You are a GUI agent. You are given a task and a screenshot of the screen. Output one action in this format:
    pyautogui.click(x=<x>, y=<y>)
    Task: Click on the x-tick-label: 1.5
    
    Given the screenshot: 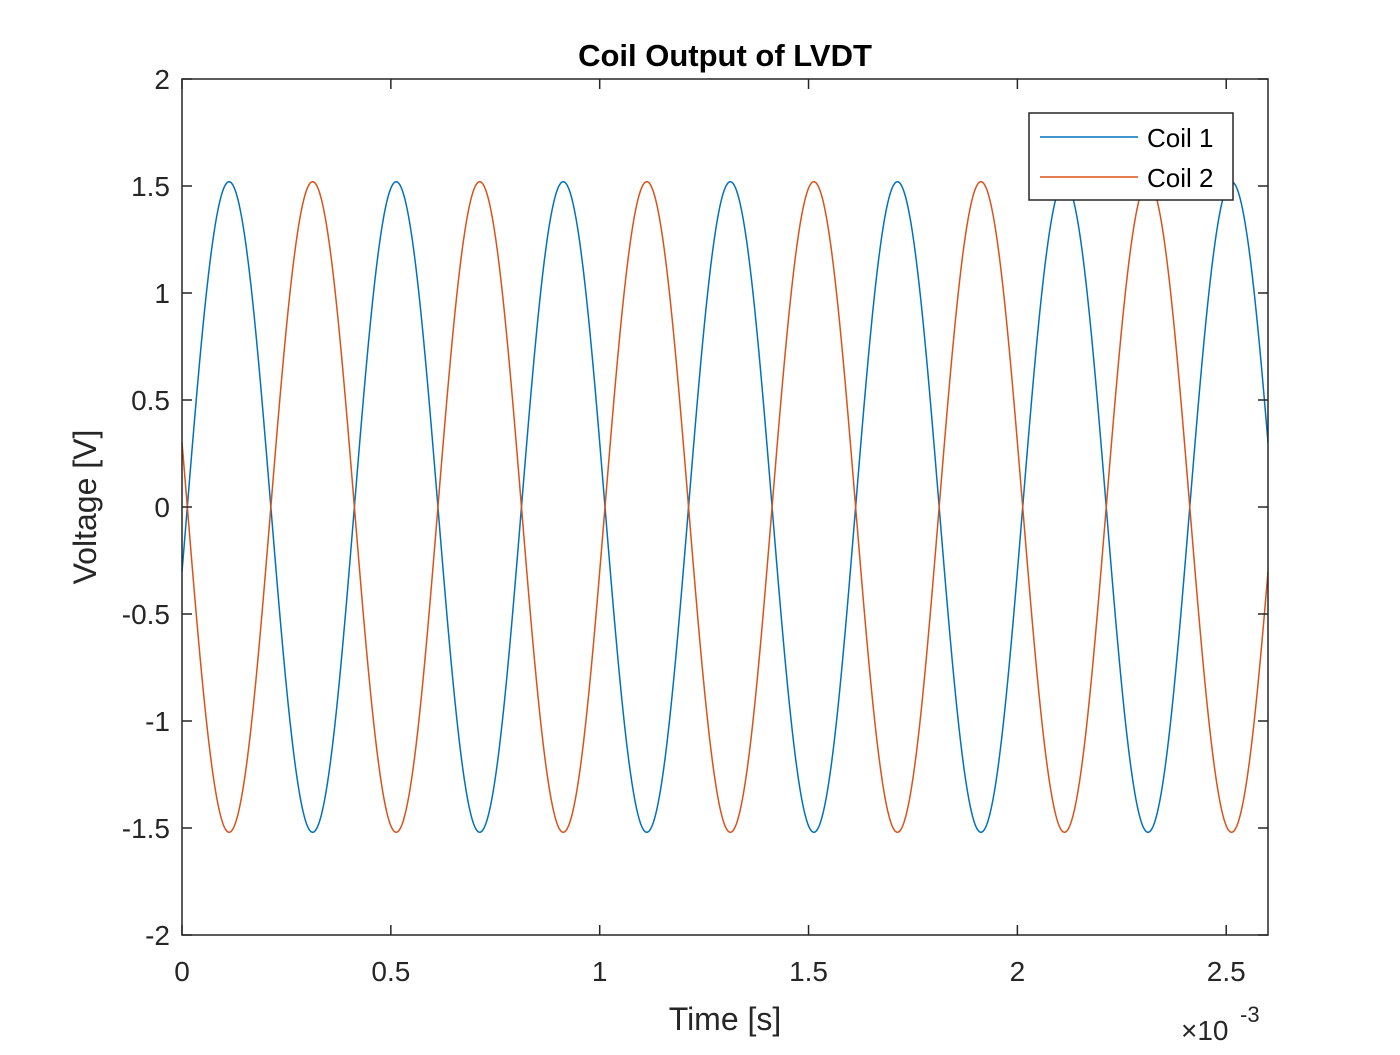 What is the action you would take?
    pyautogui.click(x=808, y=971)
    